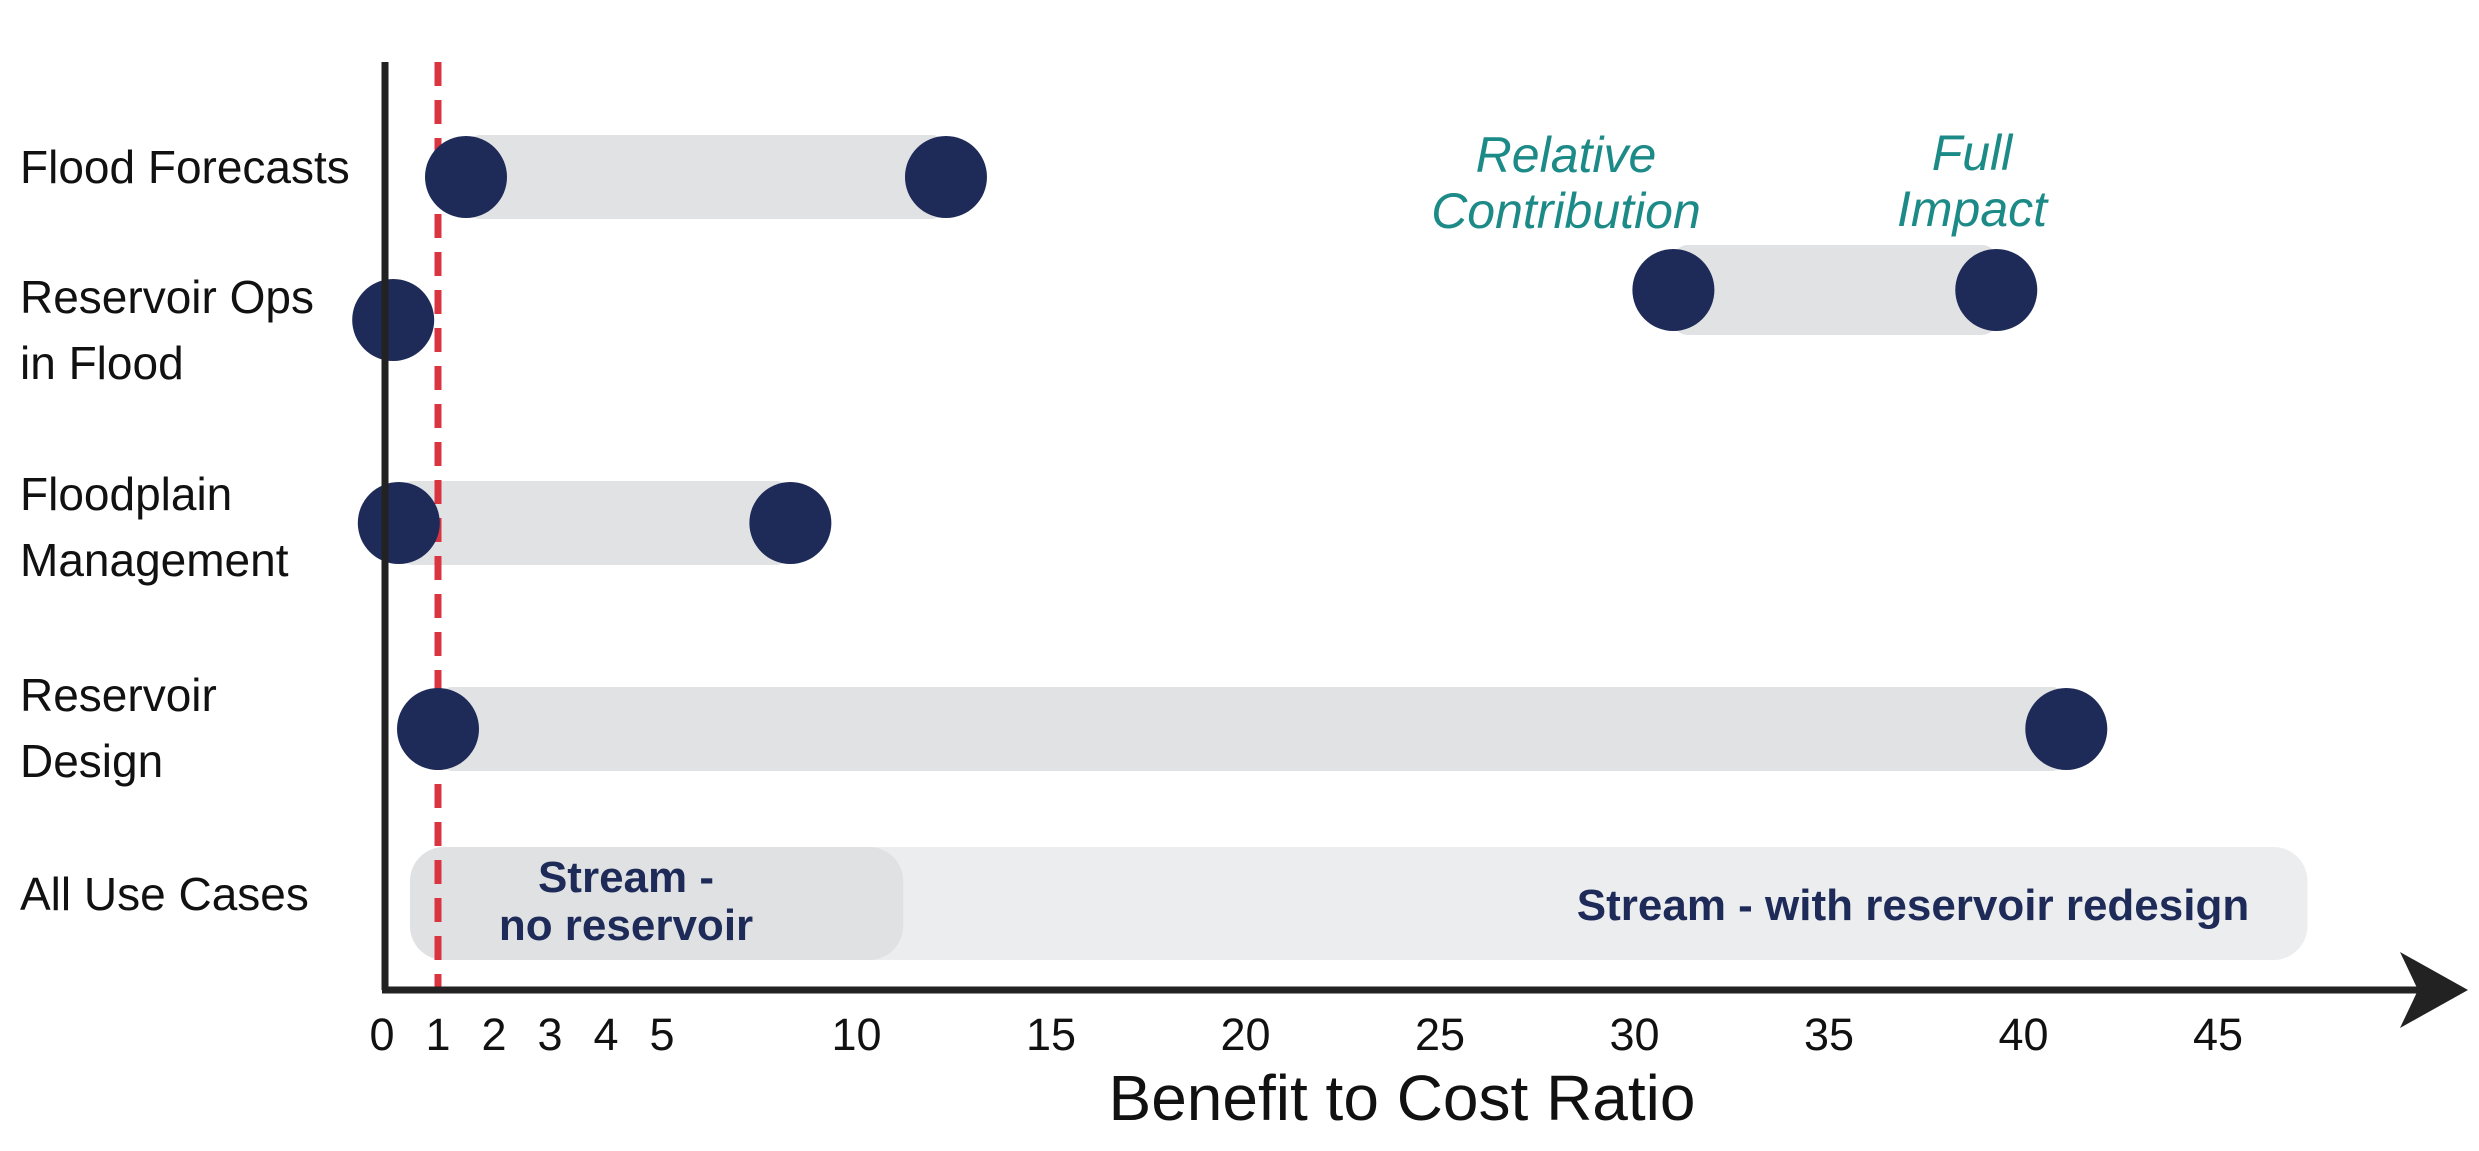 Image resolution: width=2479 pixels, height=1151 pixels. Describe the element at coordinates (549, 1034) in the screenshot. I see `x-tick-label-3: 3` at that location.